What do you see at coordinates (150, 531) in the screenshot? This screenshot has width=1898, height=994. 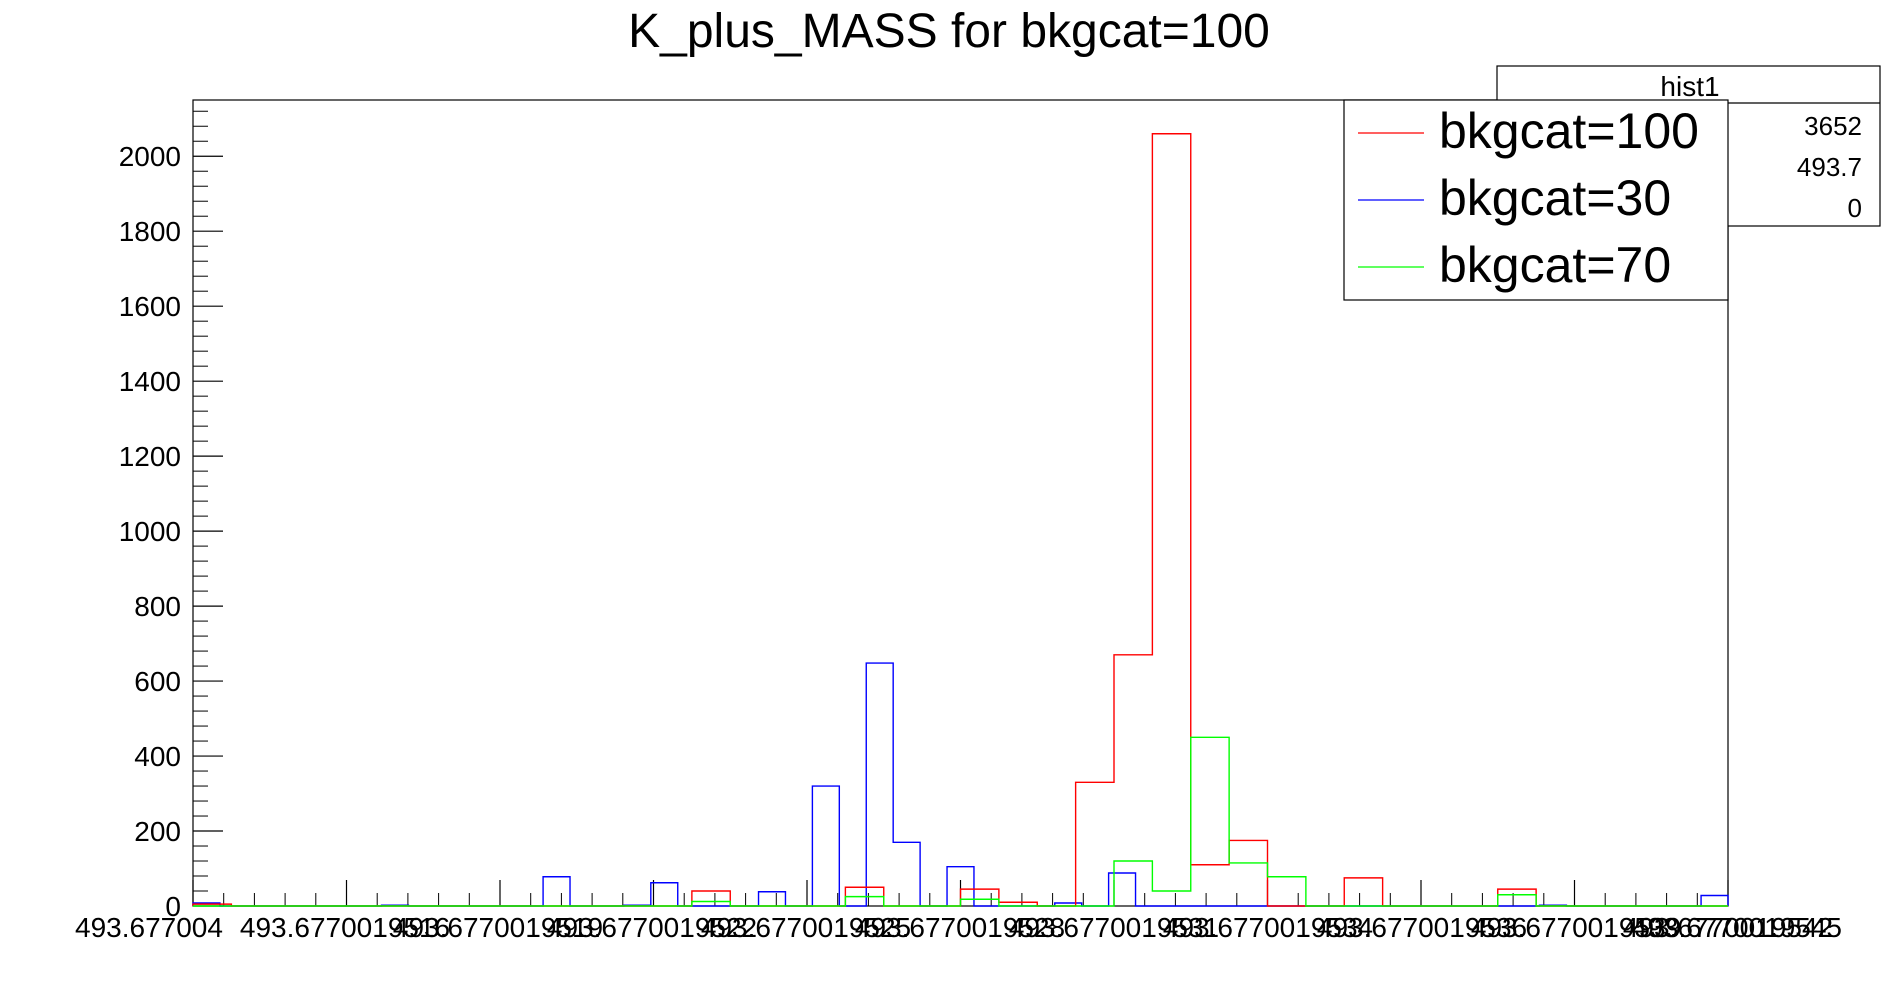 I see `y-tick-label: 1000` at bounding box center [150, 531].